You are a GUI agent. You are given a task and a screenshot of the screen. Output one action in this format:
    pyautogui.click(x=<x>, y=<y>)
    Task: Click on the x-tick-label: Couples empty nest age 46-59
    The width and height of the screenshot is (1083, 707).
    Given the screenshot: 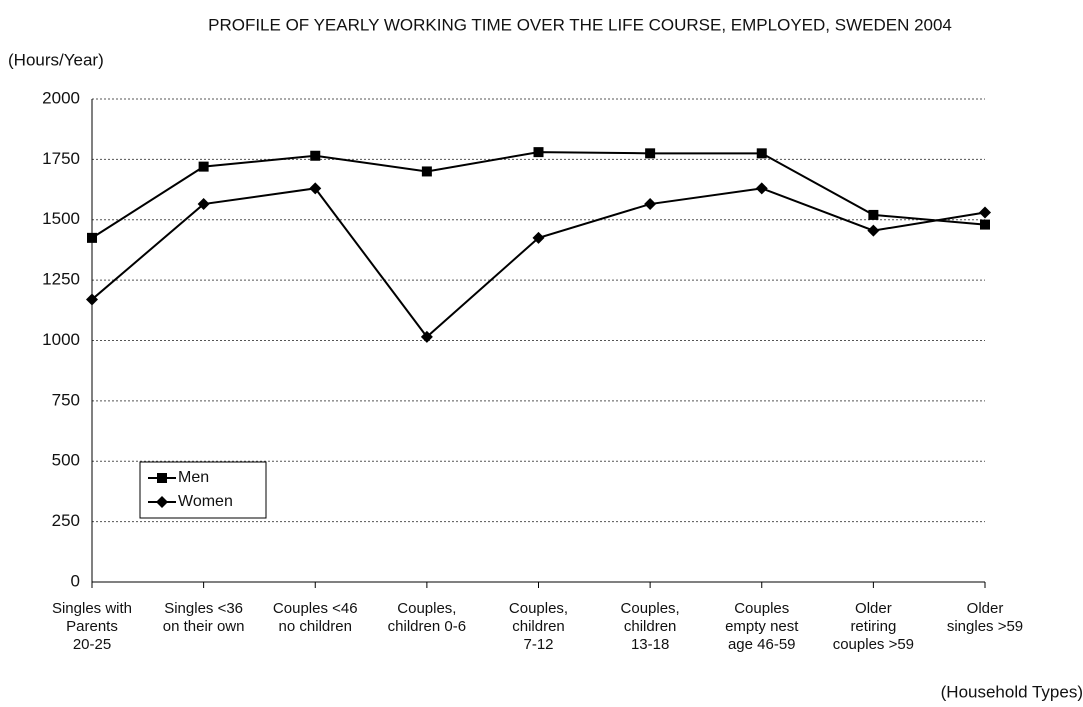 What is the action you would take?
    pyautogui.click(x=762, y=626)
    